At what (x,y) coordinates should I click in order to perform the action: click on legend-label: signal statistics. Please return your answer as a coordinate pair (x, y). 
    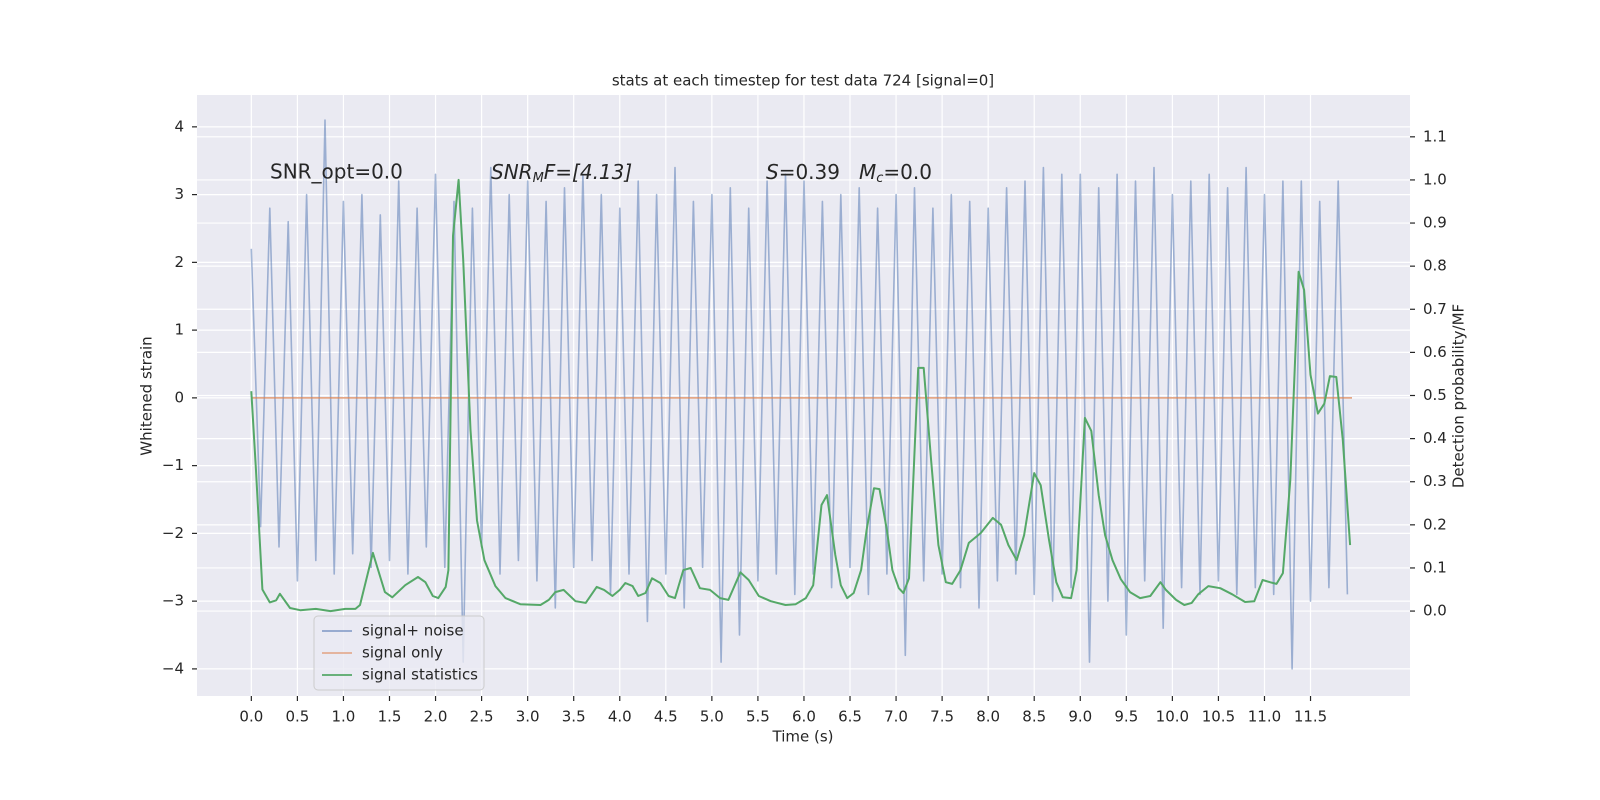
    Looking at the image, I should click on (420, 675).